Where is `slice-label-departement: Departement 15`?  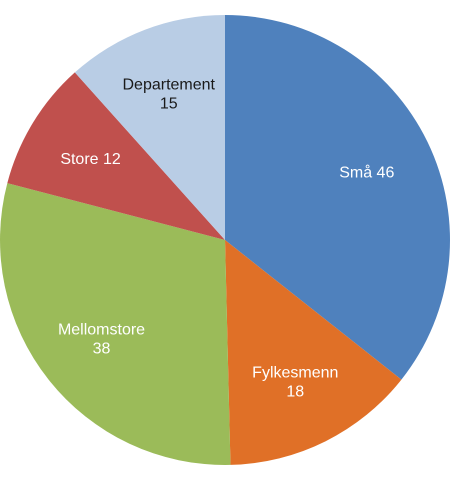
slice-label-departement: Departement 15 is located at coordinates (168, 94).